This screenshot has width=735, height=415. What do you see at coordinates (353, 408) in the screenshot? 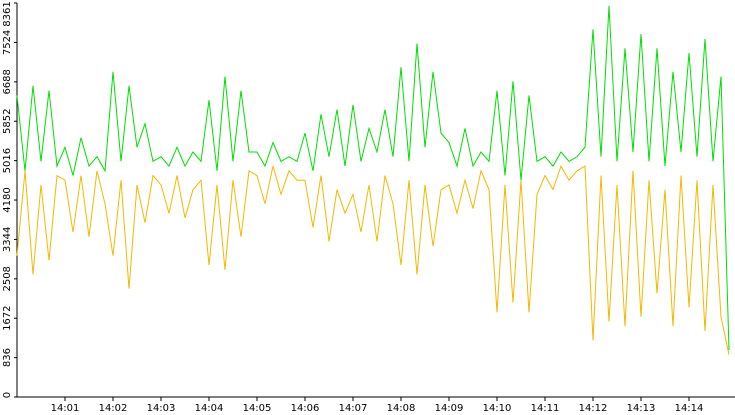
I see `x-tick-label: 14:07` at bounding box center [353, 408].